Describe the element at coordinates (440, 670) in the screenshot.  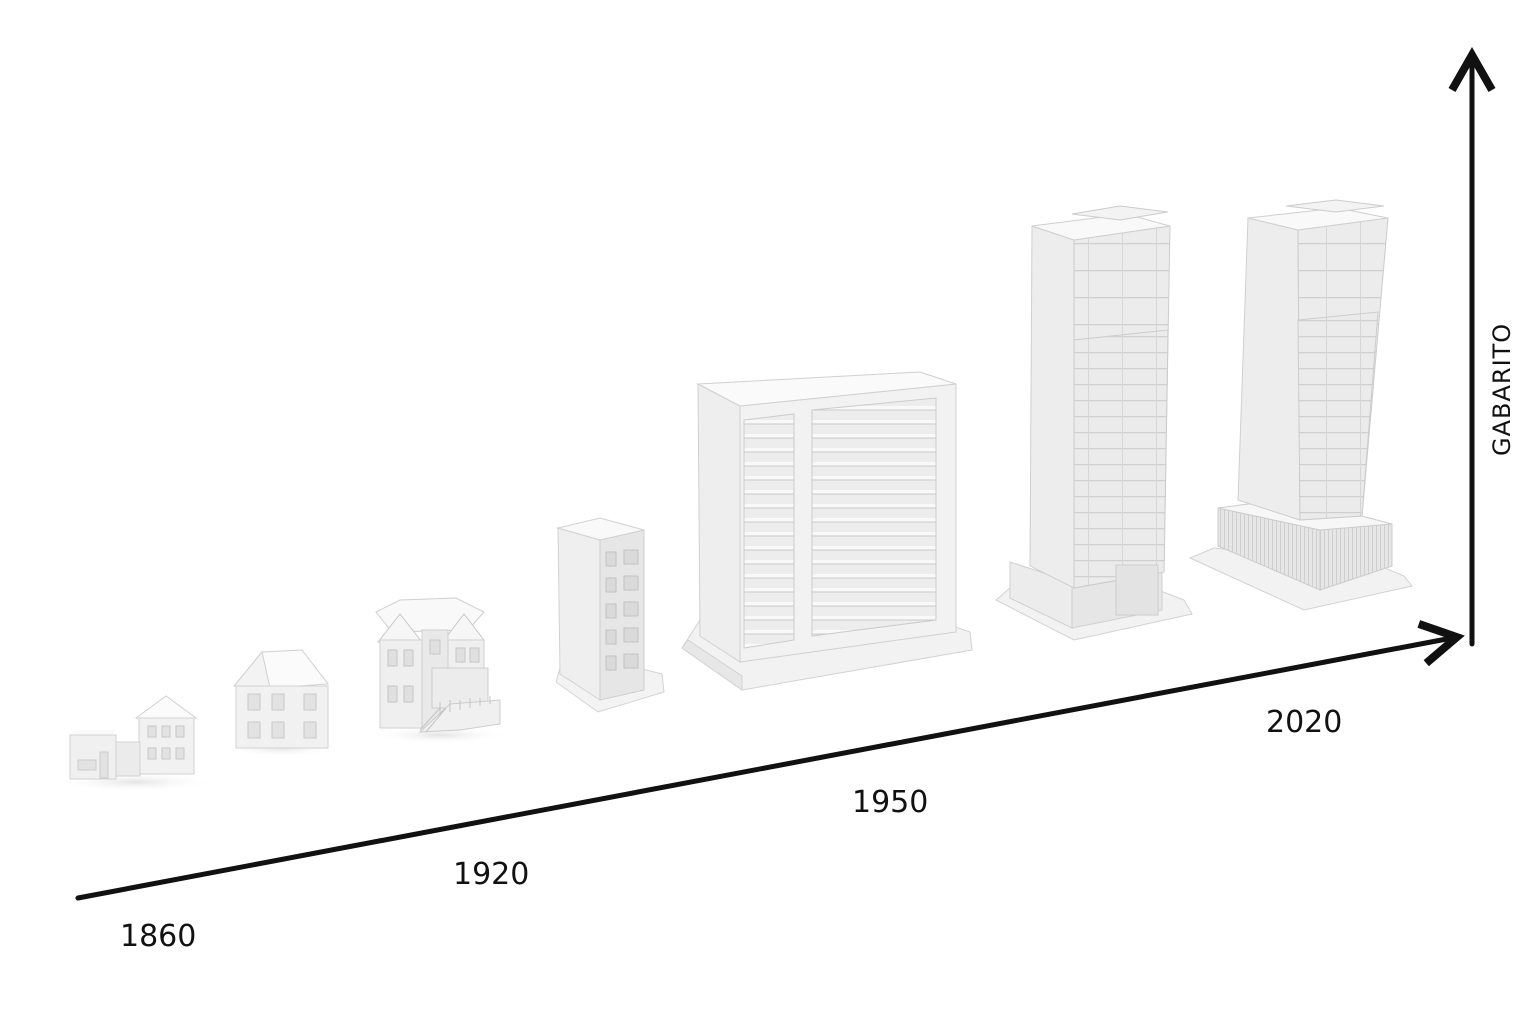
I see `building-1920-victorian-house` at that location.